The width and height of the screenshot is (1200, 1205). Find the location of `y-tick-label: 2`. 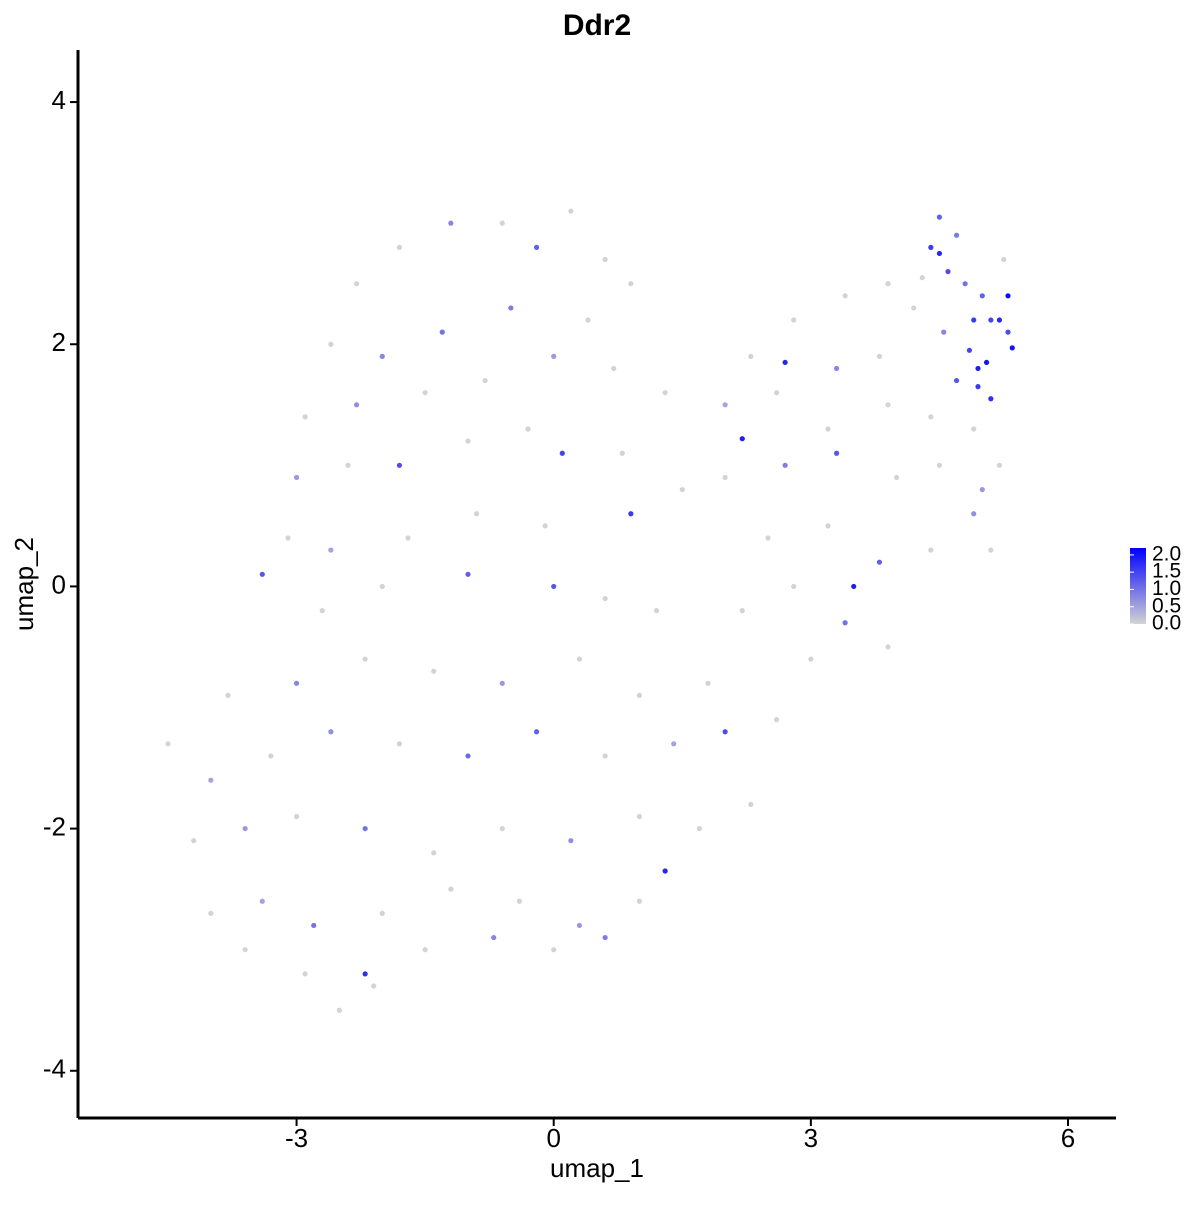

y-tick-label: 2 is located at coordinates (59, 342).